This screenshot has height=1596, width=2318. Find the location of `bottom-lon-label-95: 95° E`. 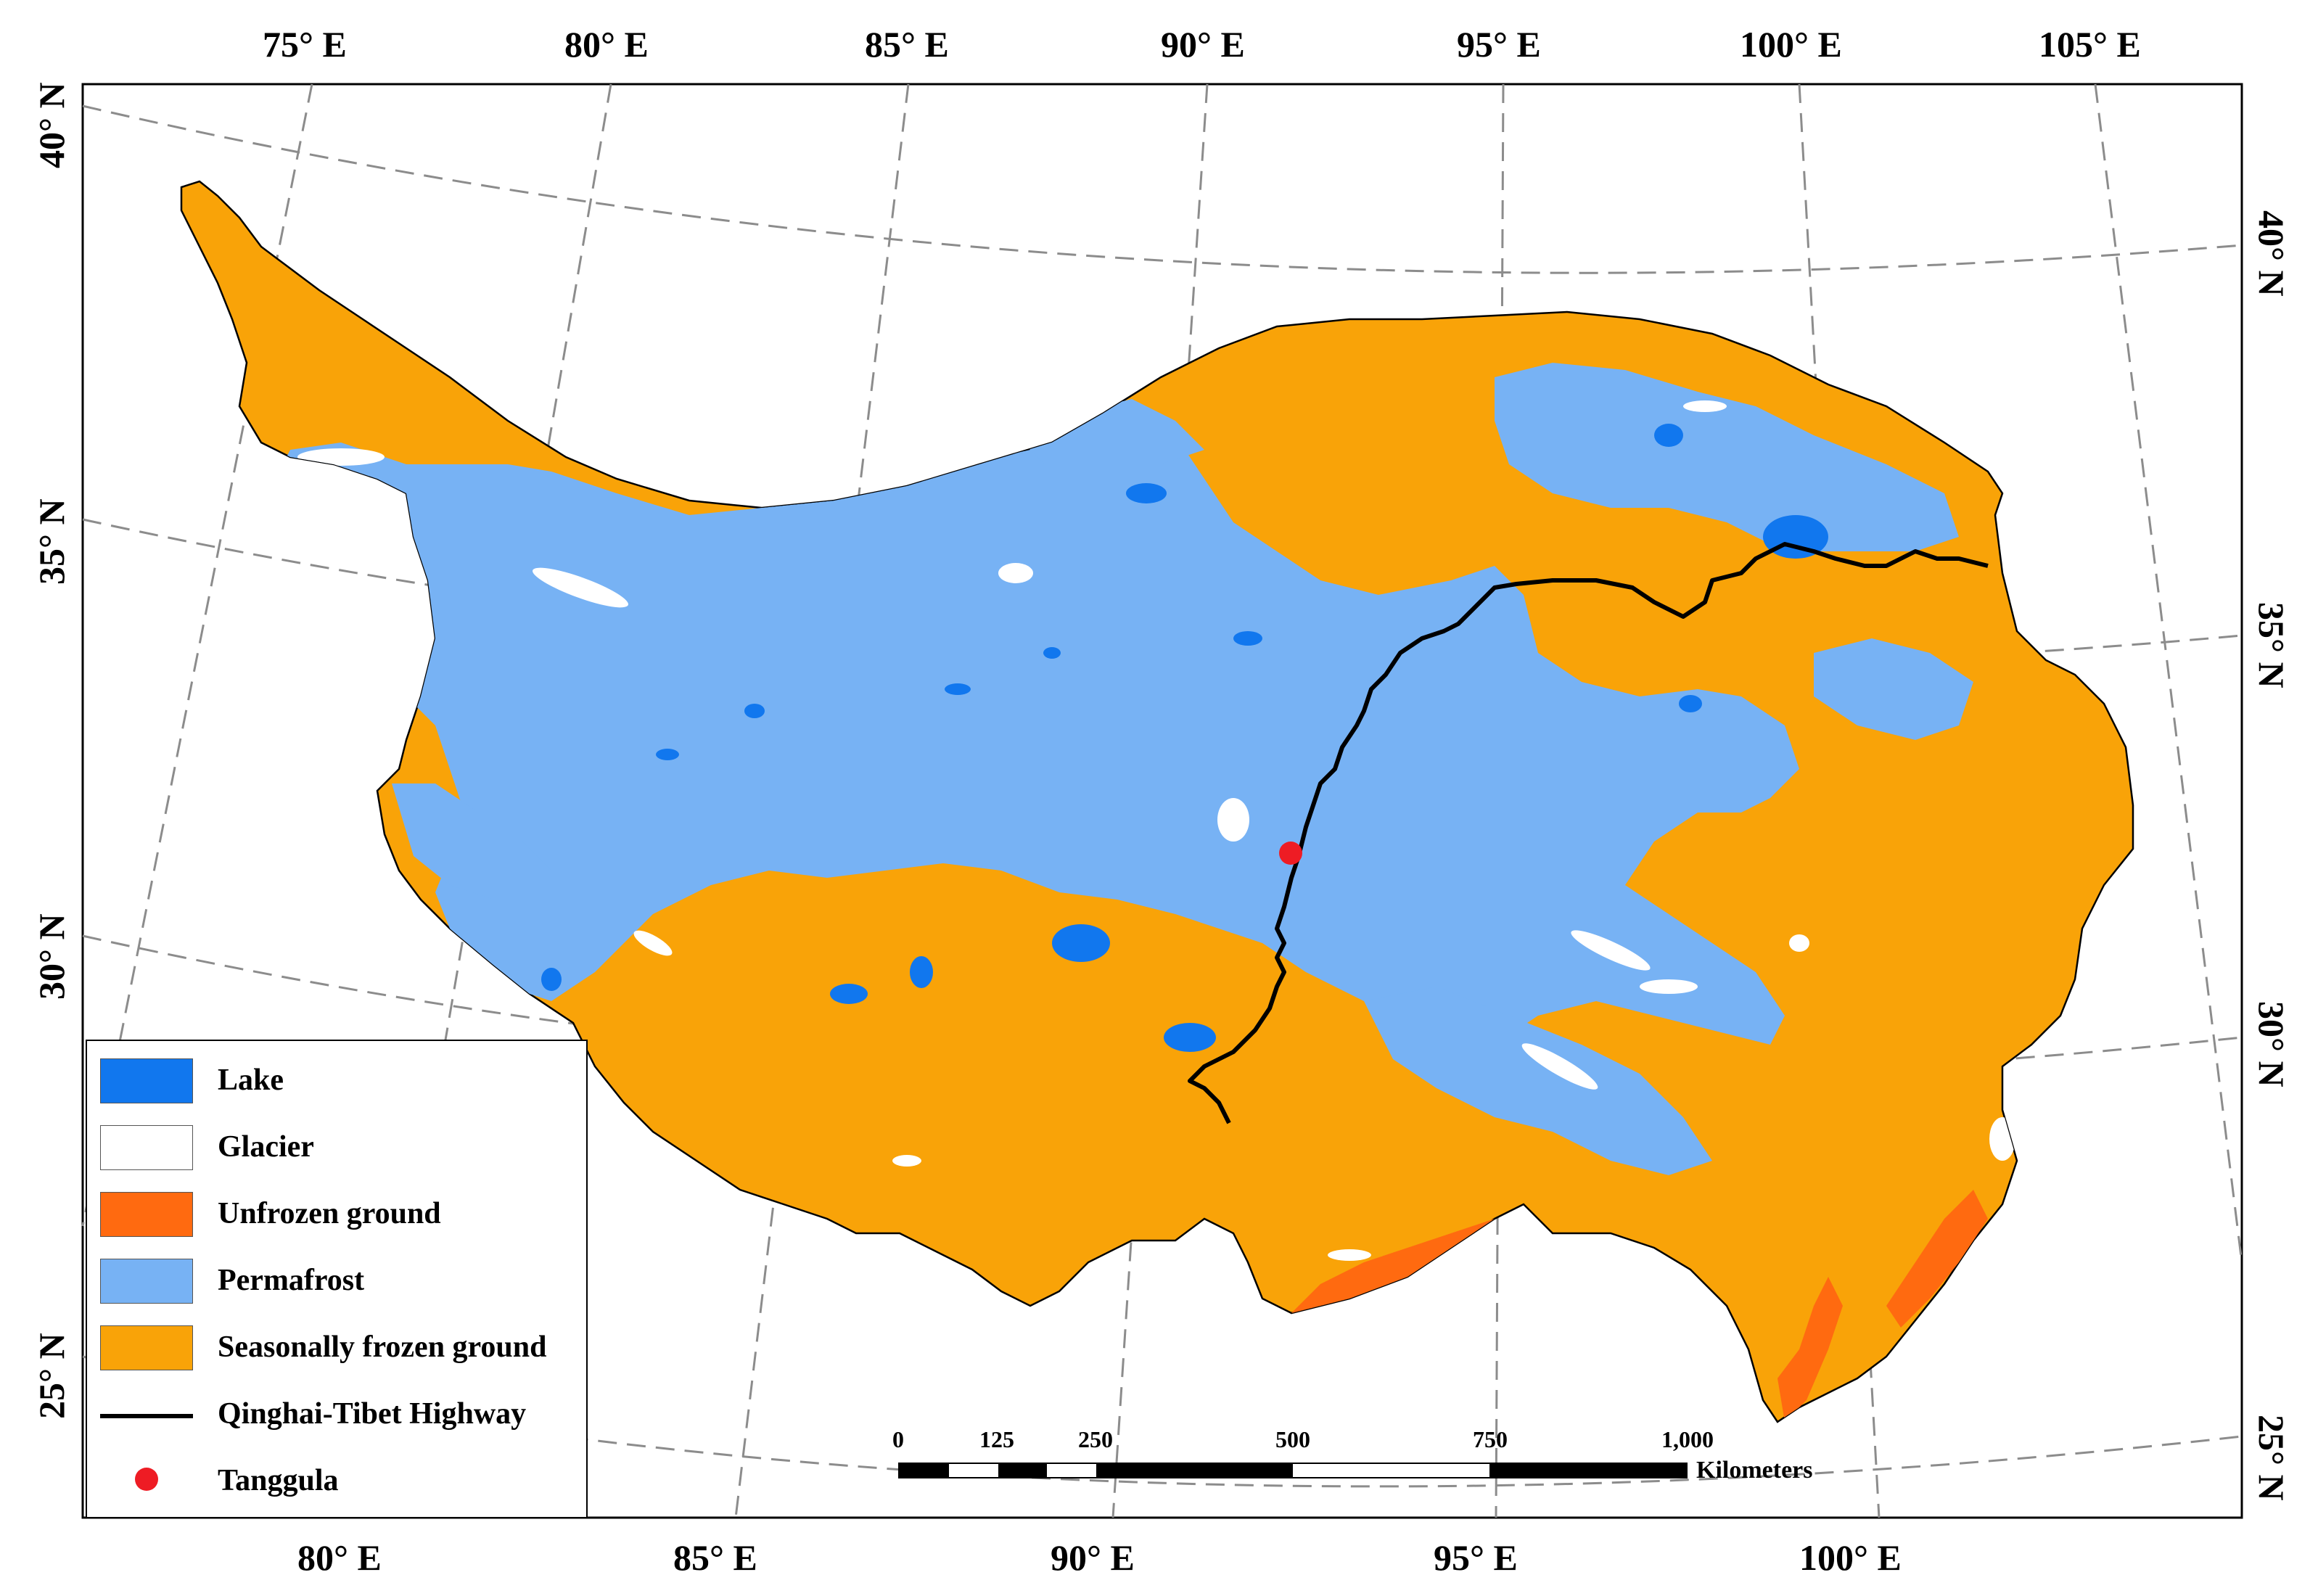

bottom-lon-label-95: 95° E is located at coordinates (1476, 1557).